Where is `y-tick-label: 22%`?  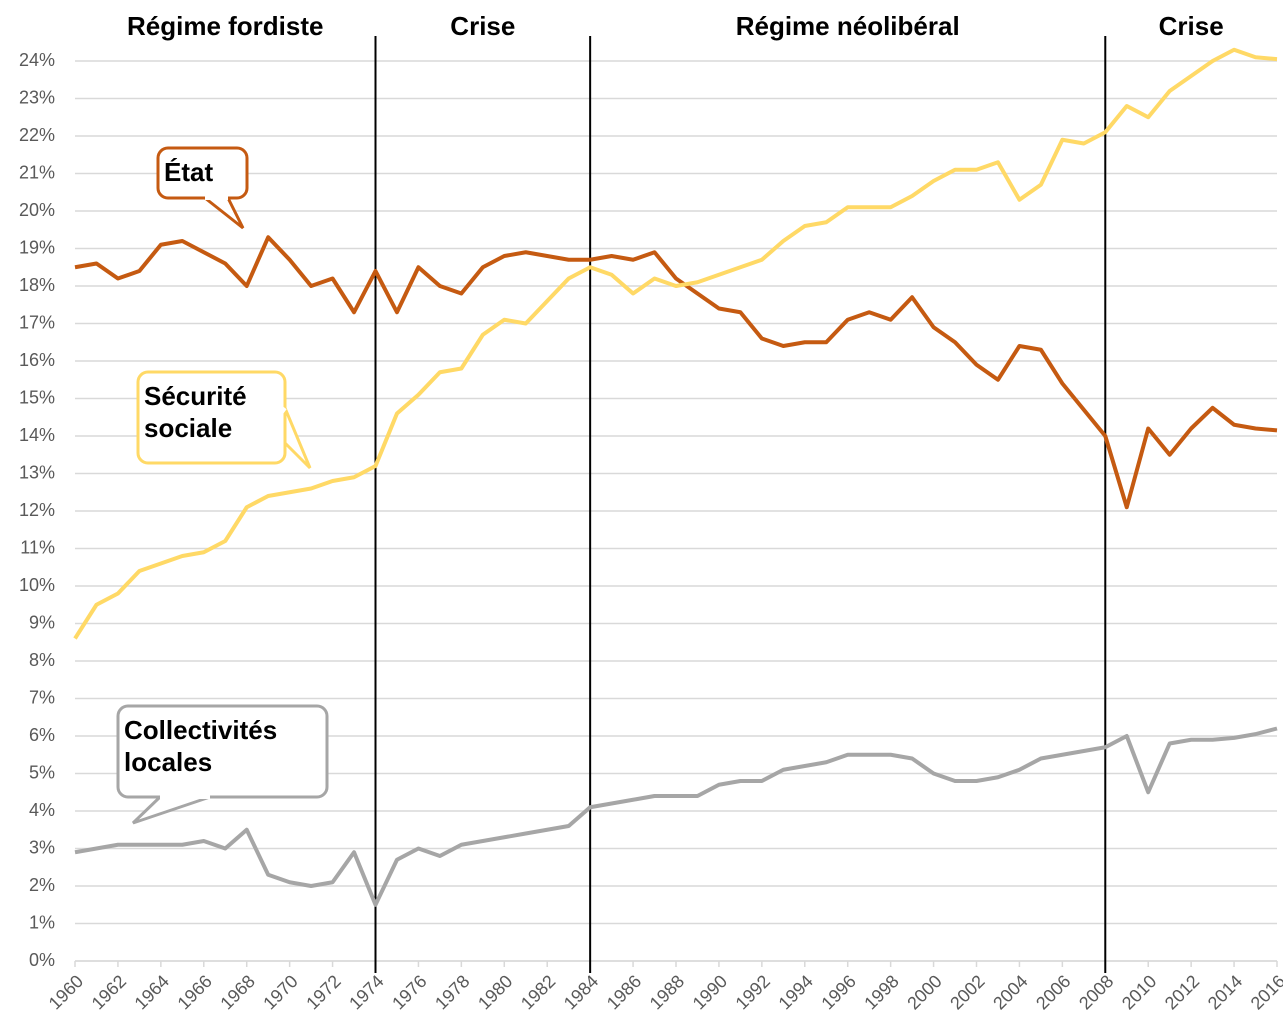 y-tick-label: 22% is located at coordinates (37, 135).